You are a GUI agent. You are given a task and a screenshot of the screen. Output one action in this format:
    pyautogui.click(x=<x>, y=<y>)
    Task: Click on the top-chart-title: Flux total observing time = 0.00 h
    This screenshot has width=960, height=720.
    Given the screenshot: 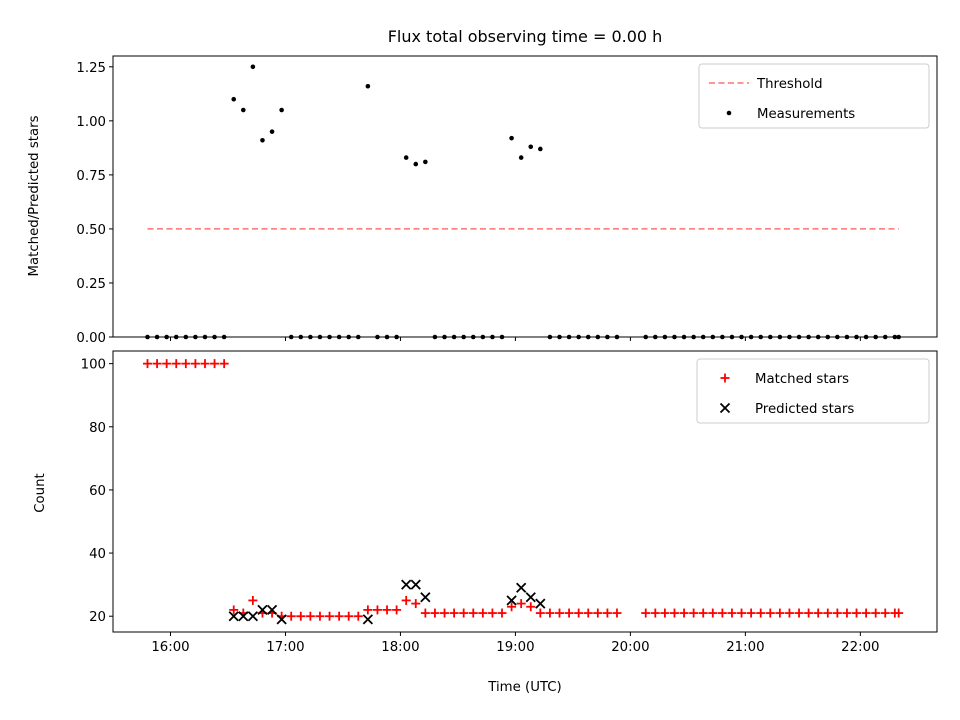 What is the action you would take?
    pyautogui.click(x=525, y=36)
    